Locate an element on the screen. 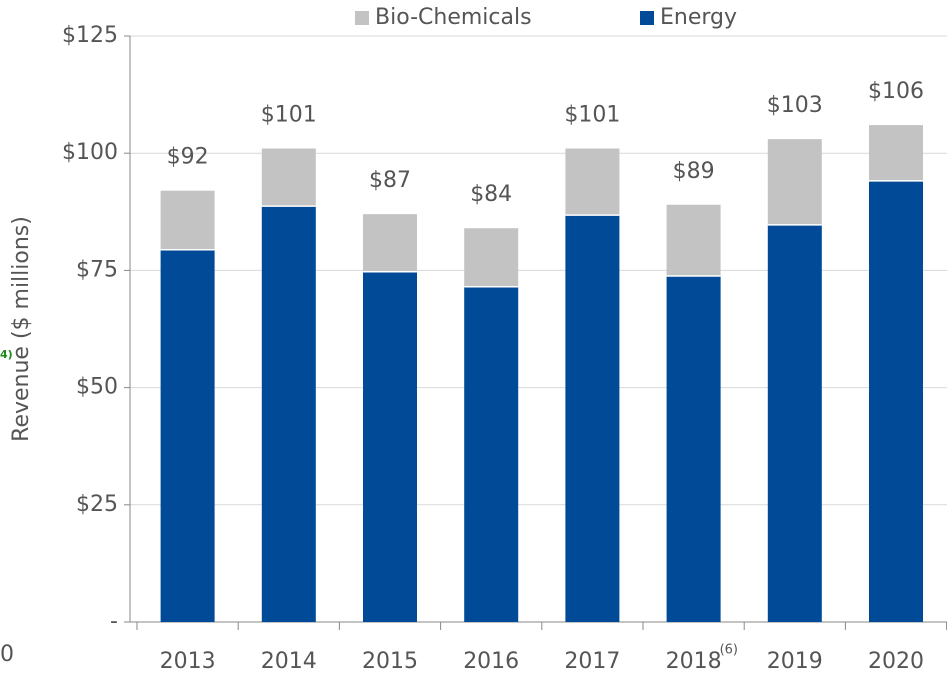  annotation: (6) is located at coordinates (729, 650).